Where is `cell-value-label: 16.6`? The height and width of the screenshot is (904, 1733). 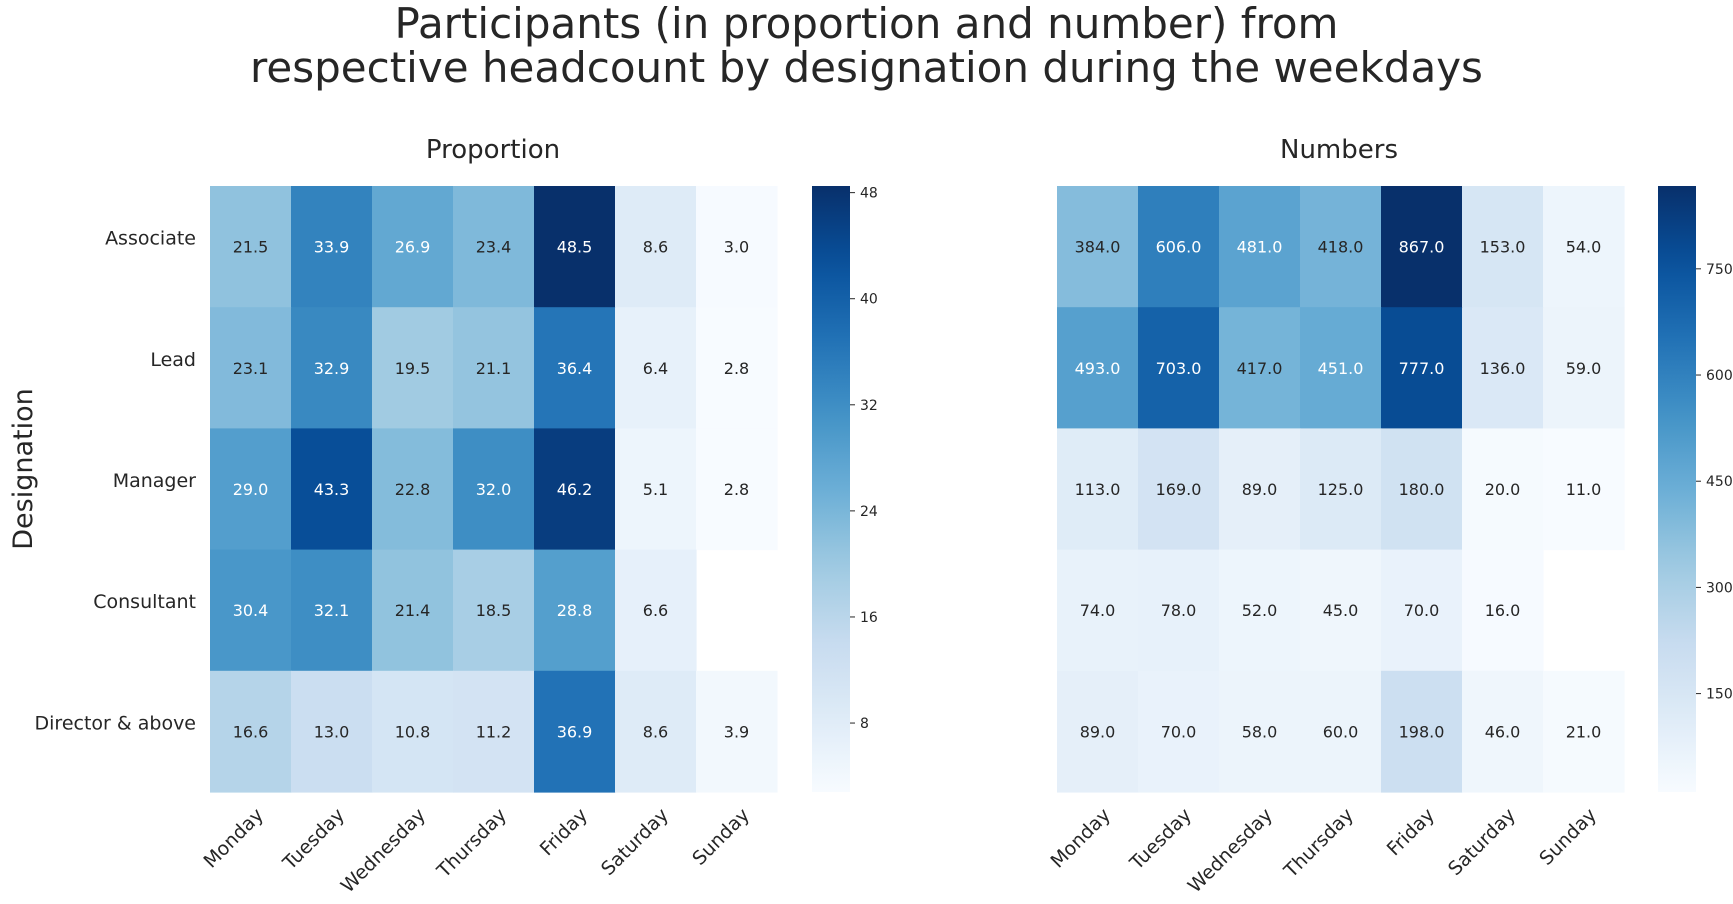 cell-value-label: 16.6 is located at coordinates (251, 731).